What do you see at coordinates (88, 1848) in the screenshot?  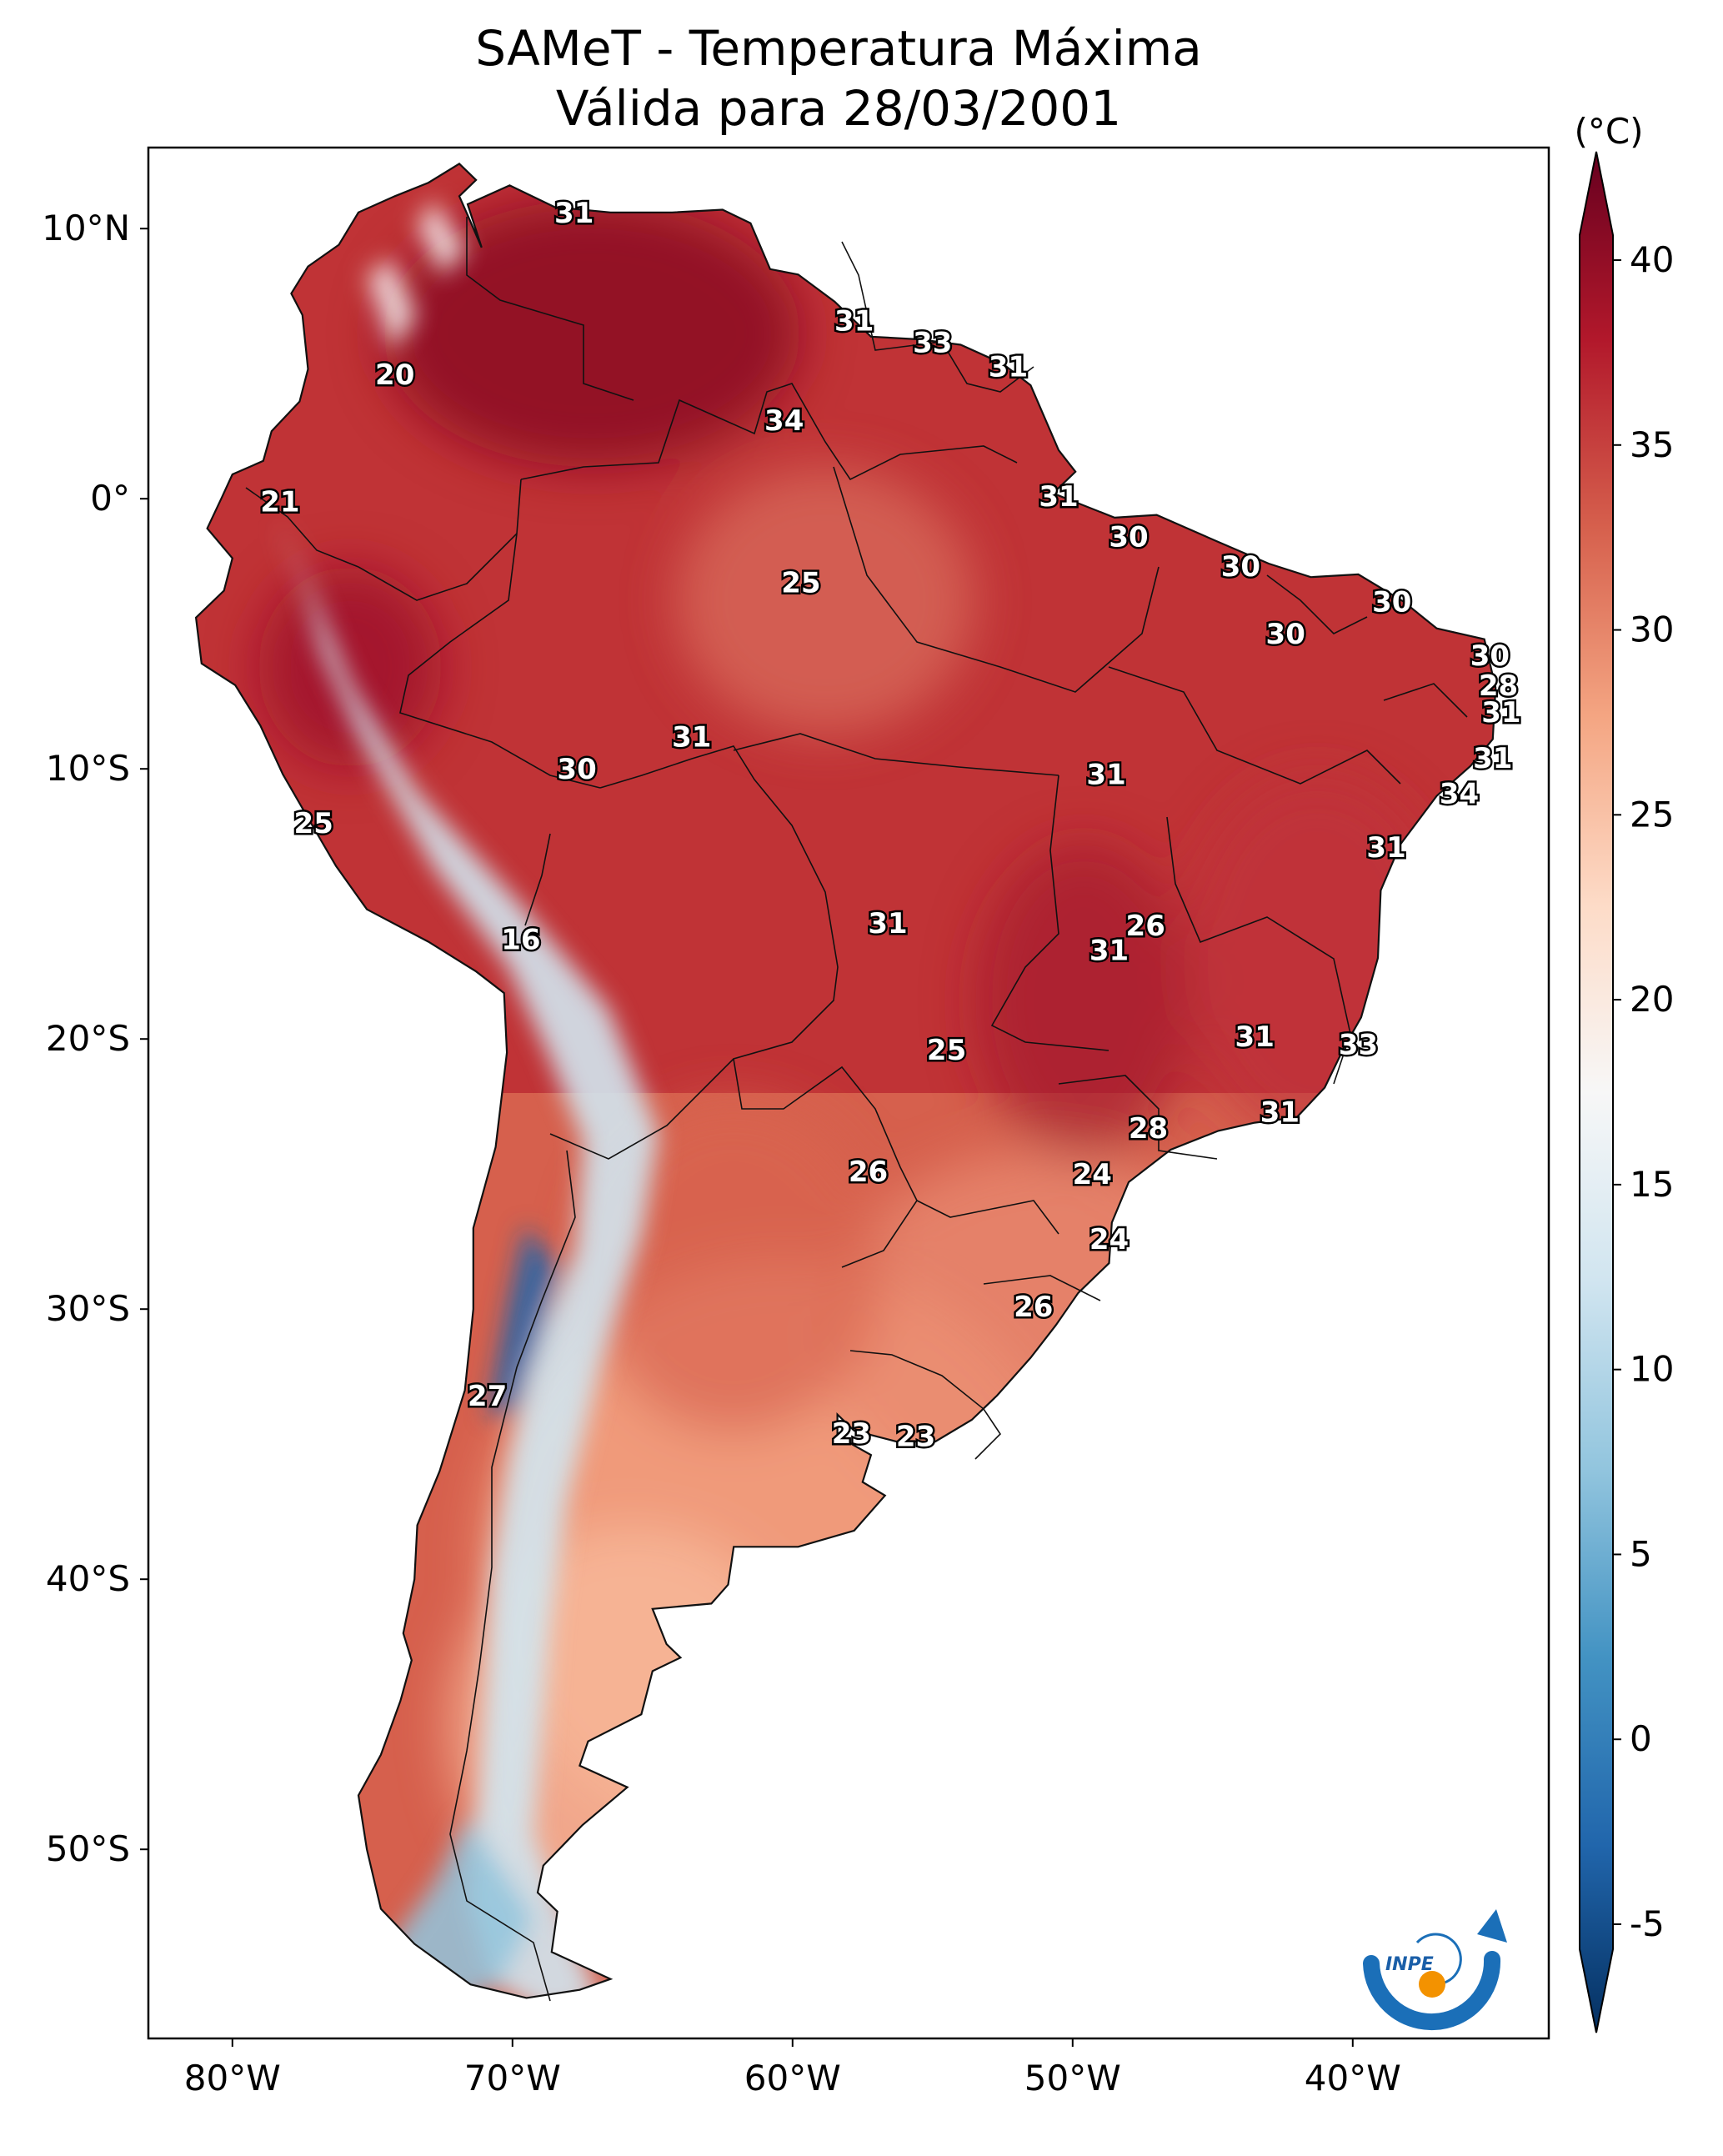 I see `lat-tick-label: 50°S` at bounding box center [88, 1848].